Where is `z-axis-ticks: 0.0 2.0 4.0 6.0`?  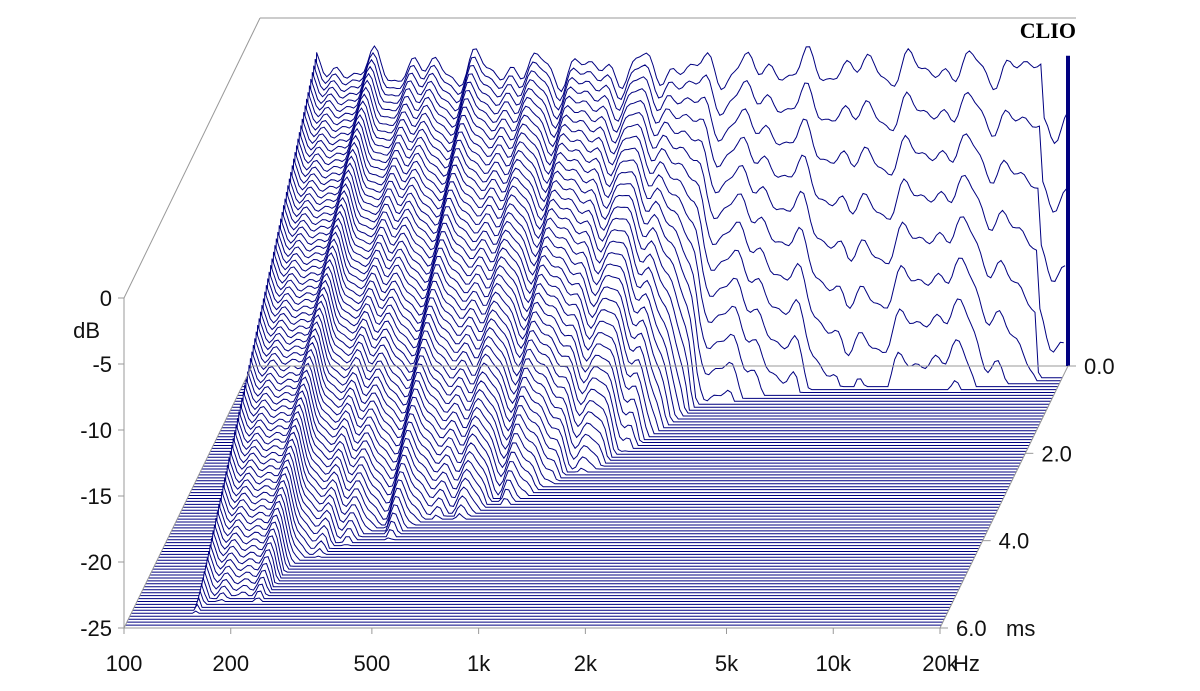
z-axis-ticks: 0.0 2.0 4.0 6.0 is located at coordinates (1027, 497).